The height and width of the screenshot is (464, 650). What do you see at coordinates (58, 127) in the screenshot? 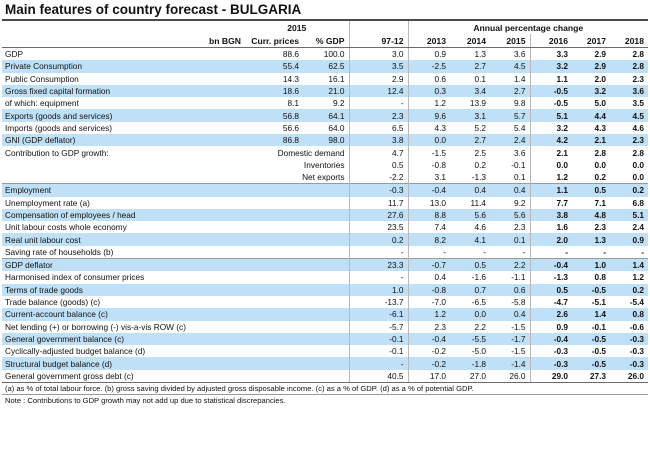
I see `row-label: Imports (goods and services)` at bounding box center [58, 127].